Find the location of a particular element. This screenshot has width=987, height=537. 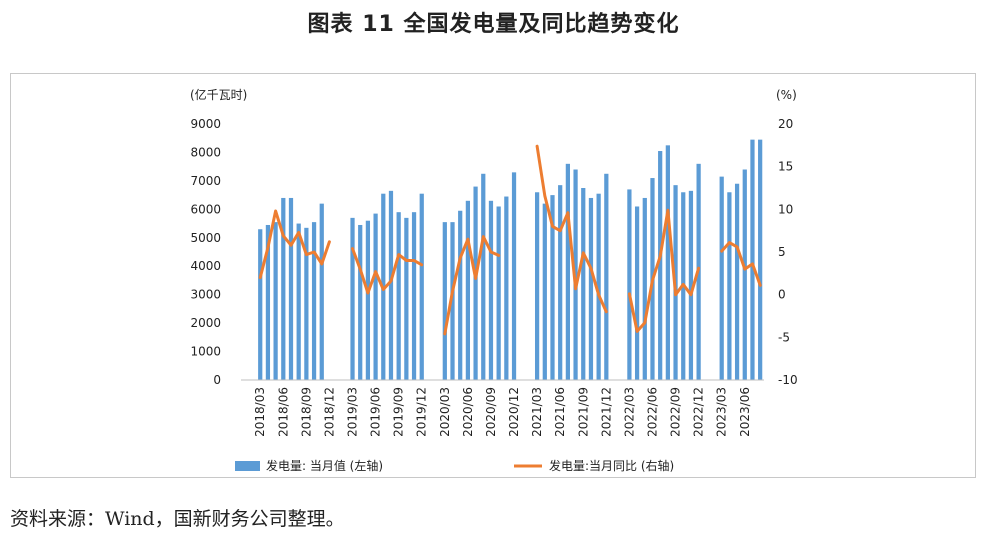

x-tick-label: 2018/12 is located at coordinates (329, 412).